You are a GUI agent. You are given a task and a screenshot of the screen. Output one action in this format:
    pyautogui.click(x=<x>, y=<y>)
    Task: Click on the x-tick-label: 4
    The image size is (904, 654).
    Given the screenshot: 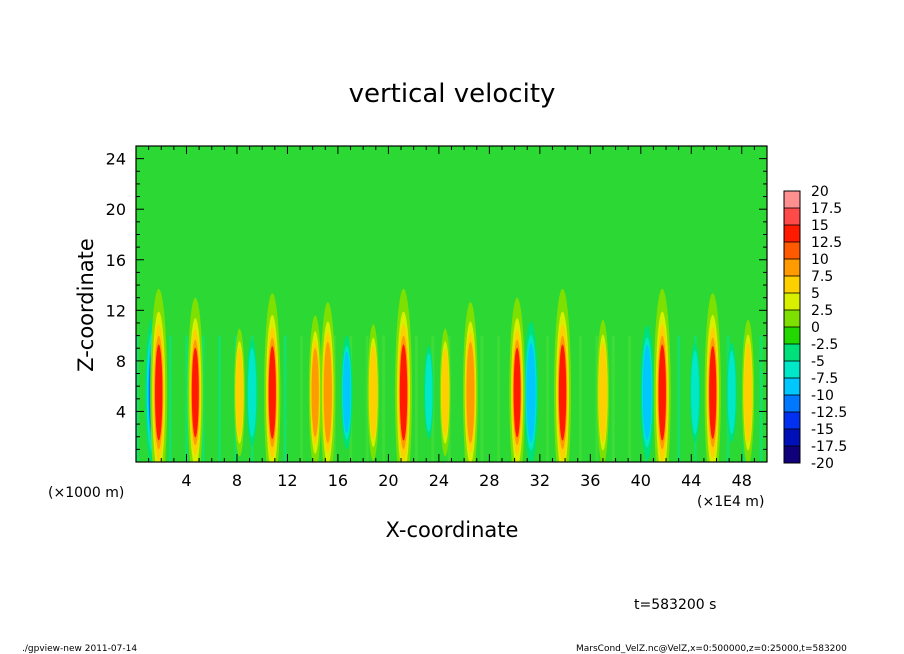 What is the action you would take?
    pyautogui.click(x=186, y=480)
    